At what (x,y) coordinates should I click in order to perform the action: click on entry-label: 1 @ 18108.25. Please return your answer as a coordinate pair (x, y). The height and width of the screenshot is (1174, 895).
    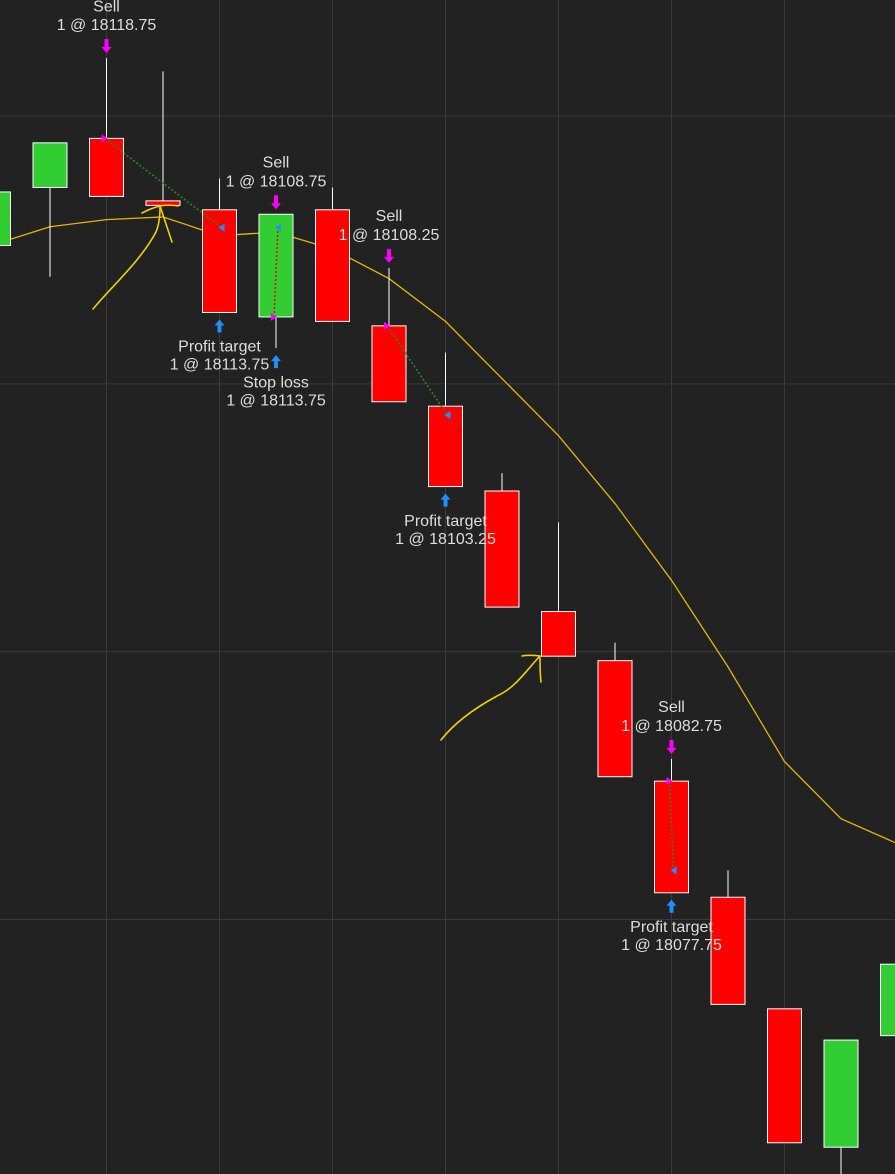
    Looking at the image, I should click on (389, 235).